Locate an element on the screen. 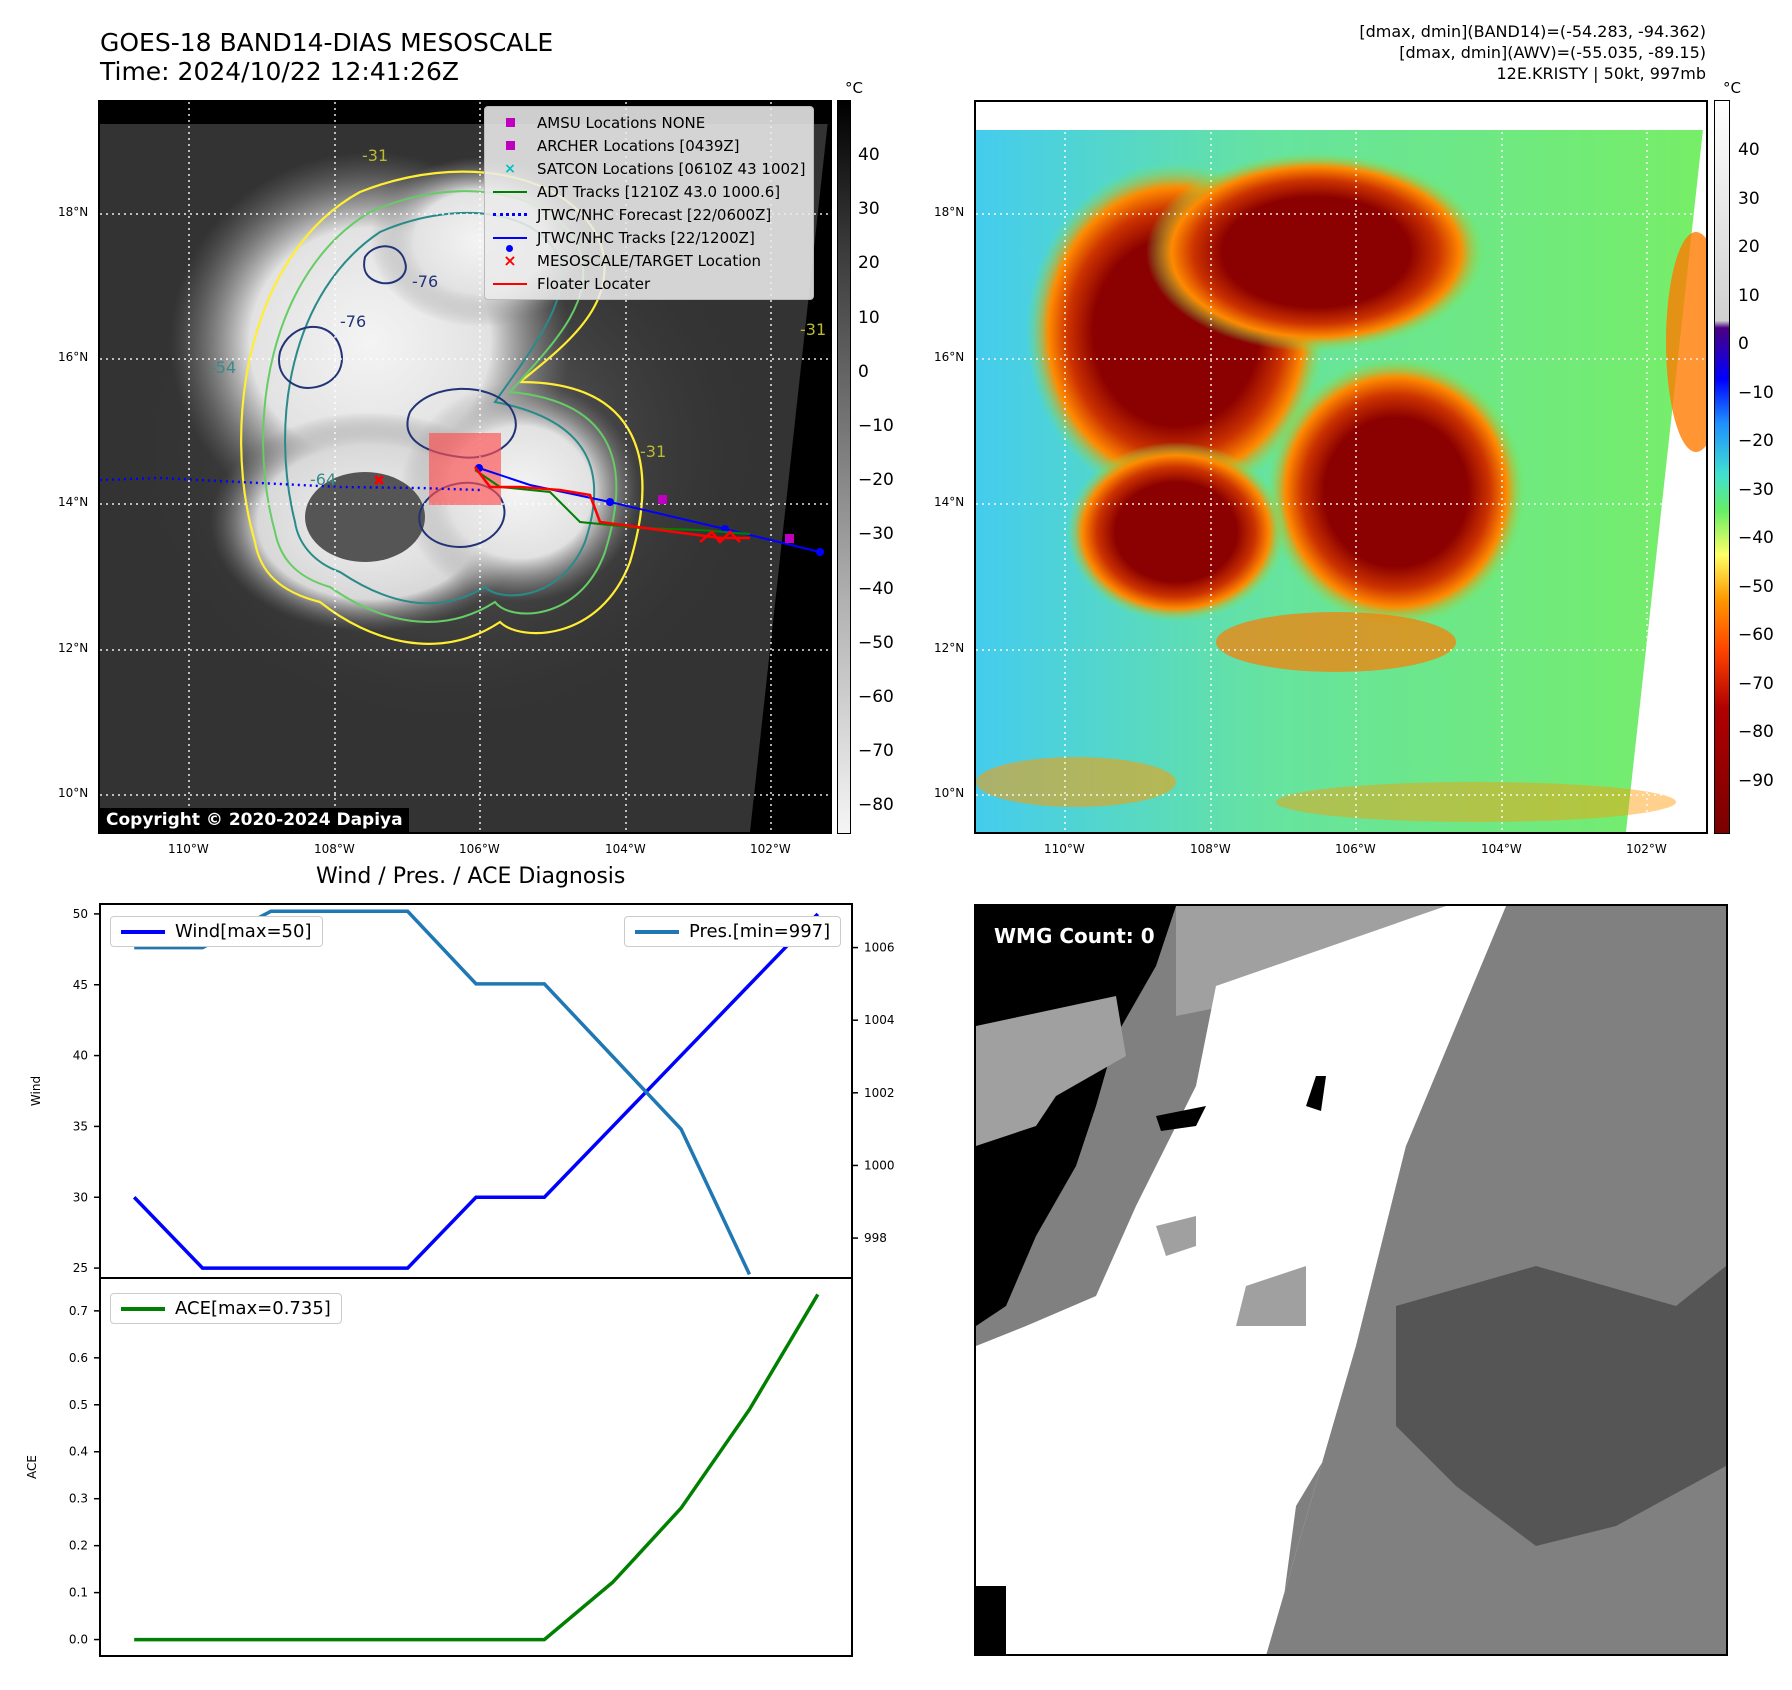 Image resolution: width=1792 pixels, height=1690 pixels. wind-tick-label: 45 is located at coordinates (80, 985).